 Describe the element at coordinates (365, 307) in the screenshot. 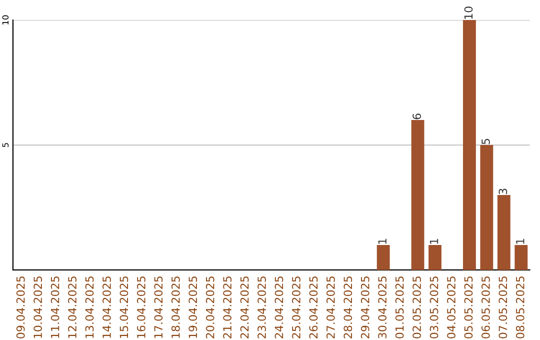

I see `x-tick-label: 29.04.2025` at that location.